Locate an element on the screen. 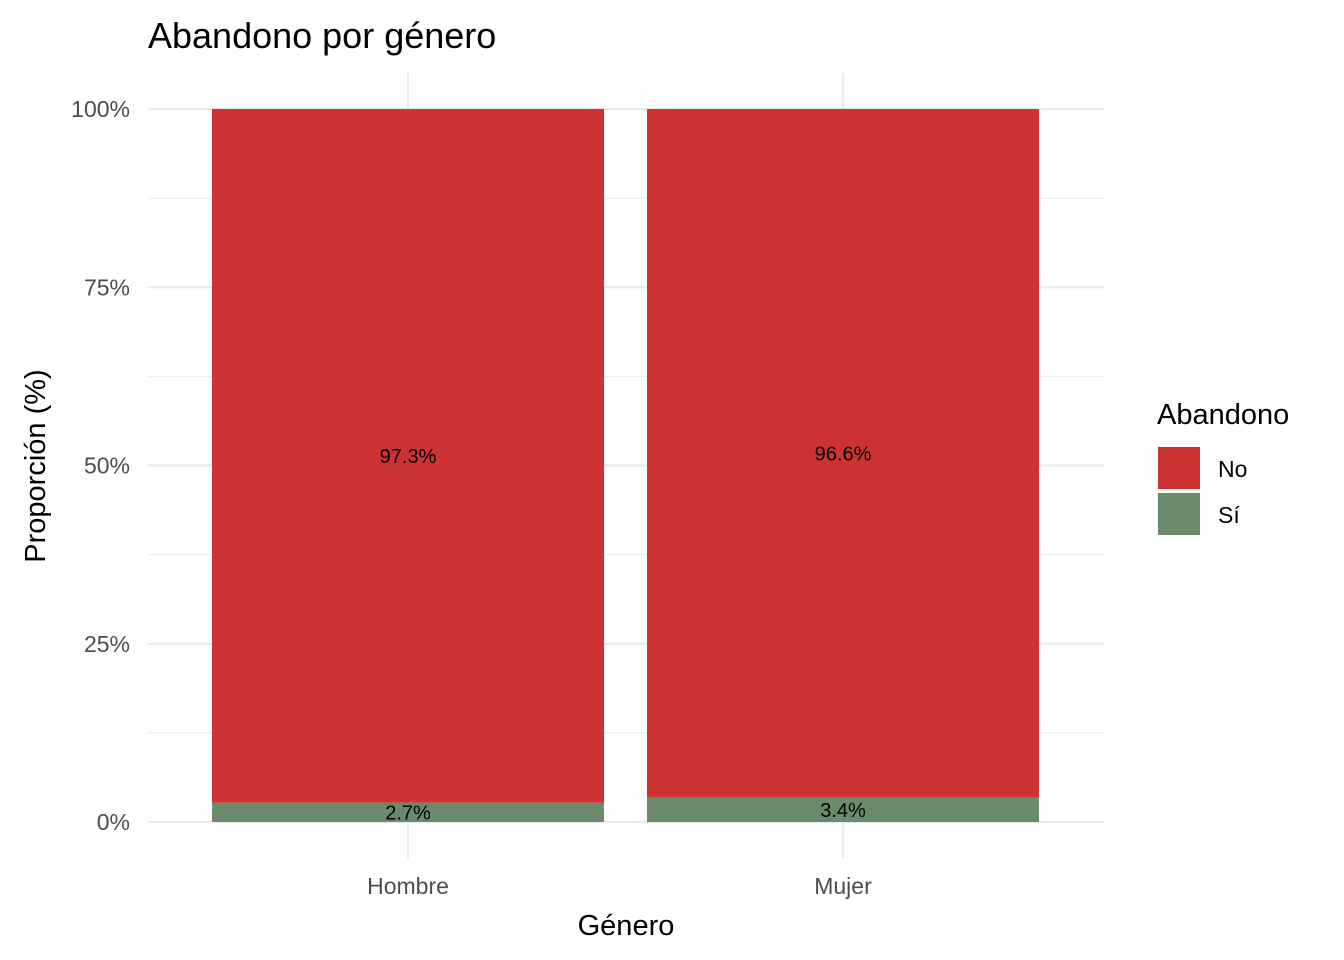 Image resolution: width=1344 pixels, height=960 pixels. data-label: 2.7% is located at coordinates (408, 813).